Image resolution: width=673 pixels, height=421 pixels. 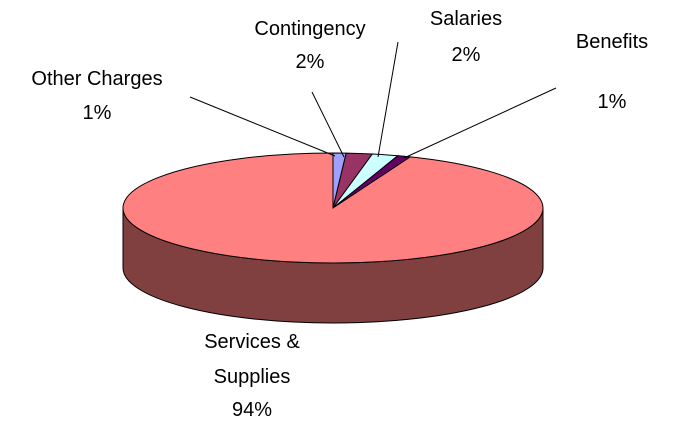 What do you see at coordinates (310, 29) in the screenshot?
I see `category-label: Contingency` at bounding box center [310, 29].